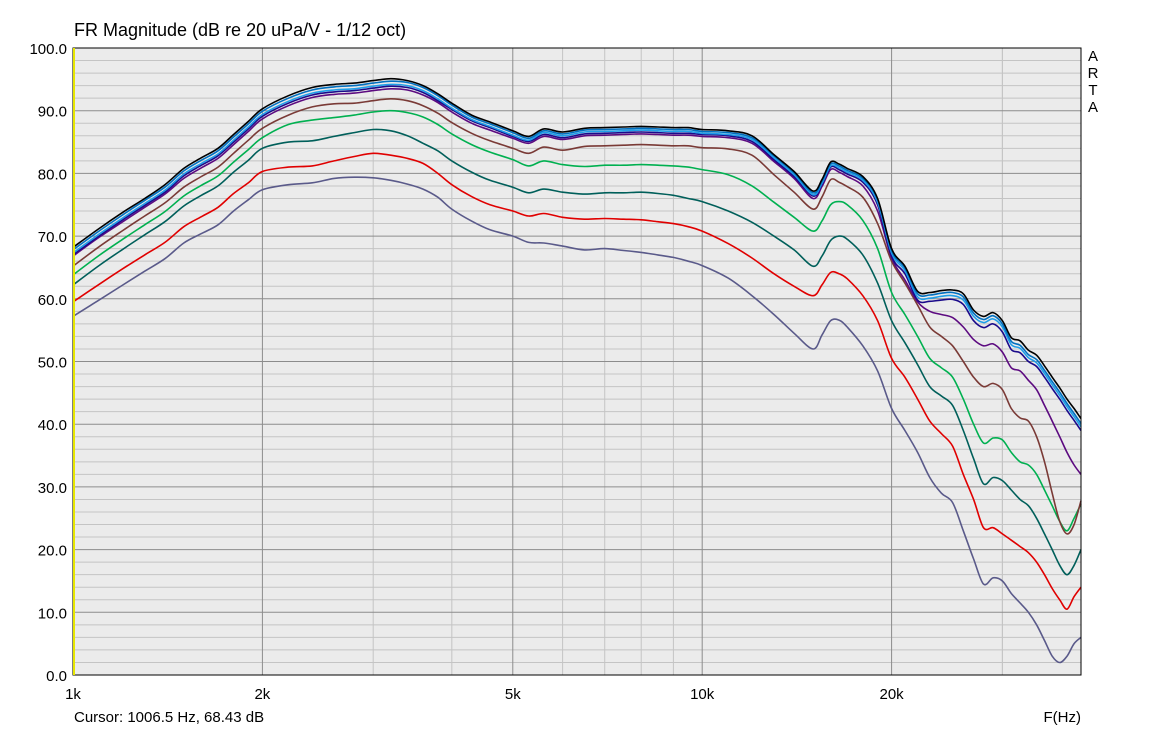  Describe the element at coordinates (52, 112) in the screenshot. I see `y-tick-label: 90.0` at that location.